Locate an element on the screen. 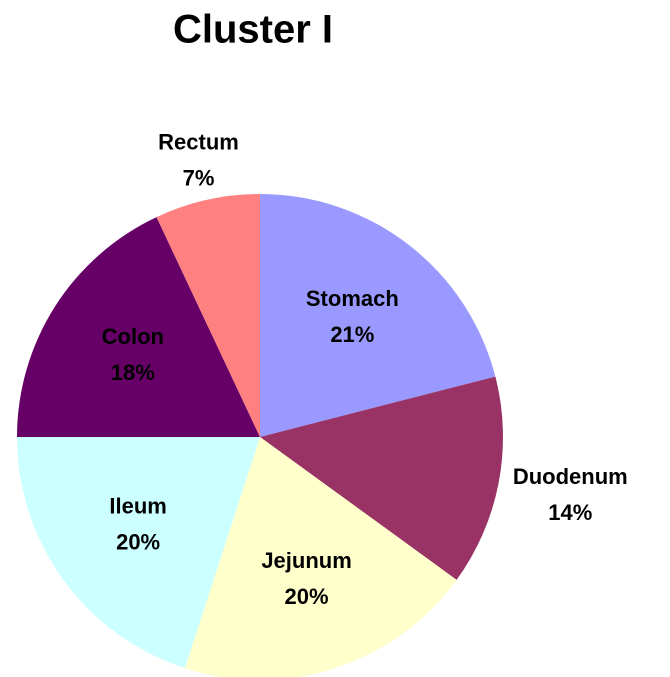 The image size is (670, 677). slice-label: Rectum is located at coordinates (198, 142).